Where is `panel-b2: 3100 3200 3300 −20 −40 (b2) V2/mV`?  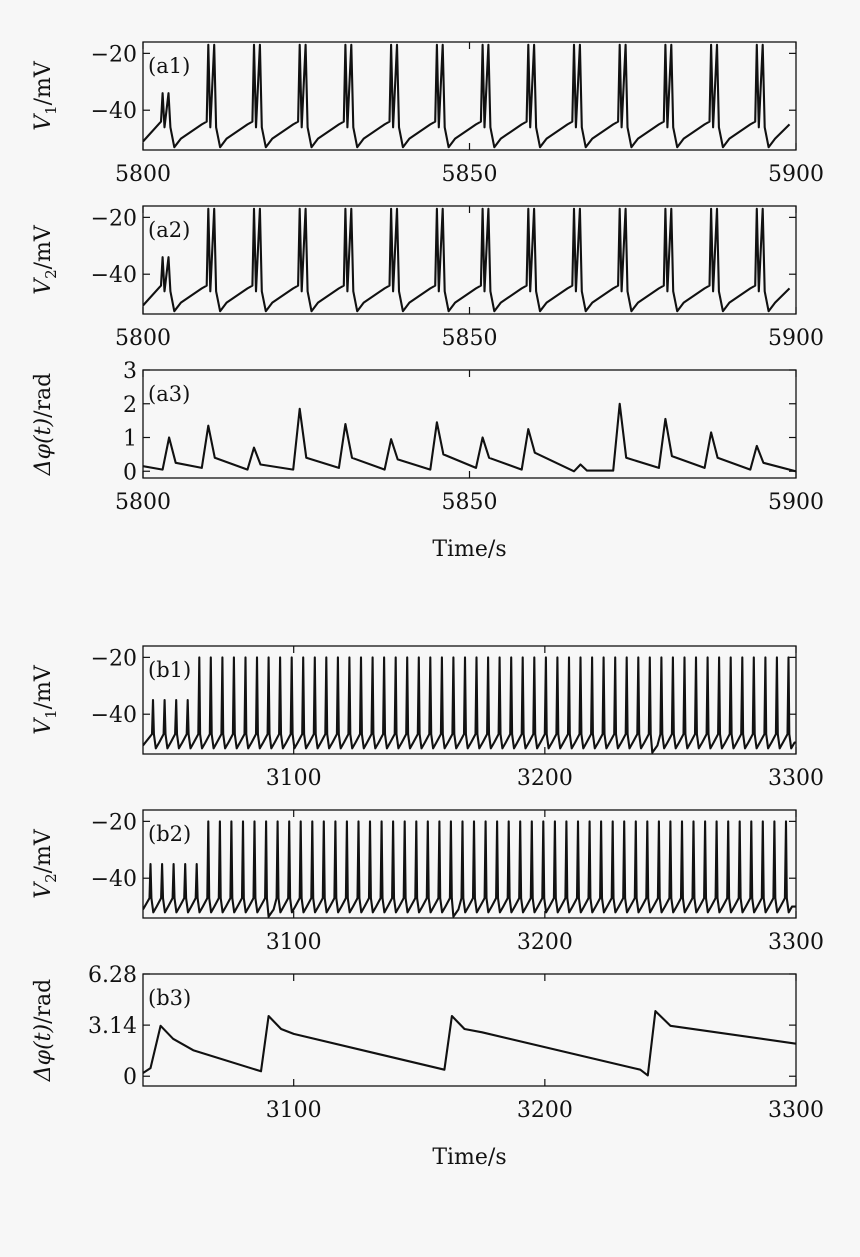 panel-b2: 3100 3200 3300 −20 −40 (b2) V2/mV is located at coordinates (427, 882).